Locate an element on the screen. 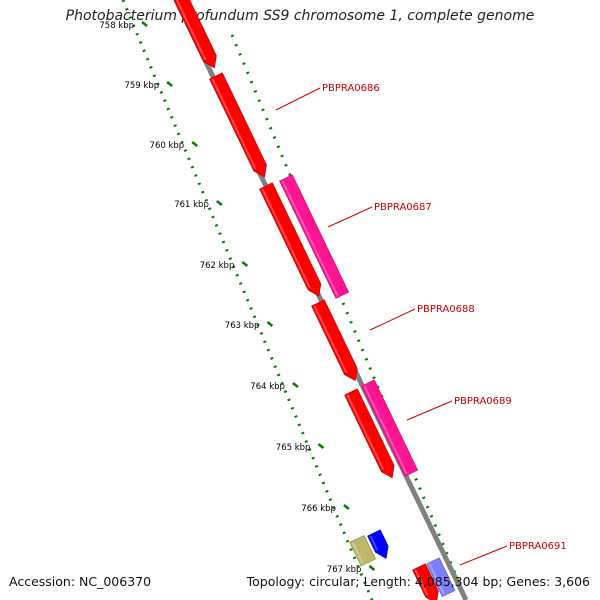 This screenshot has width=600, height=600. tick-label: 767 kbp is located at coordinates (344, 570).